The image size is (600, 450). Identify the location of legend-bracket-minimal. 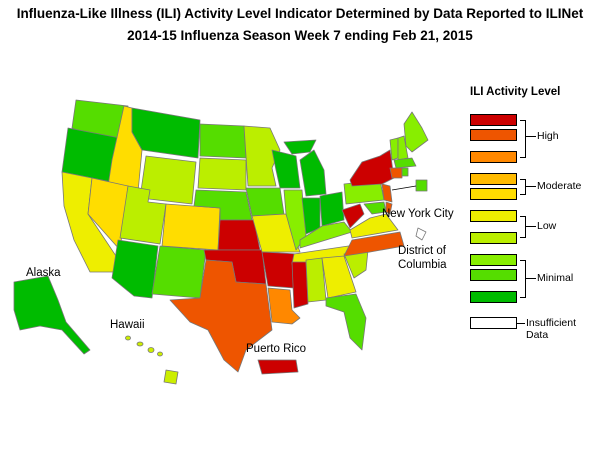
(523, 279).